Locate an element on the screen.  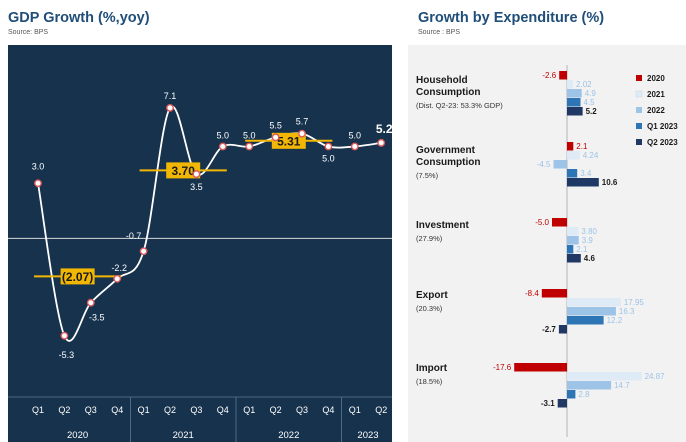
right-chart-title: Growth by Expenditure (%) is located at coordinates (511, 18).